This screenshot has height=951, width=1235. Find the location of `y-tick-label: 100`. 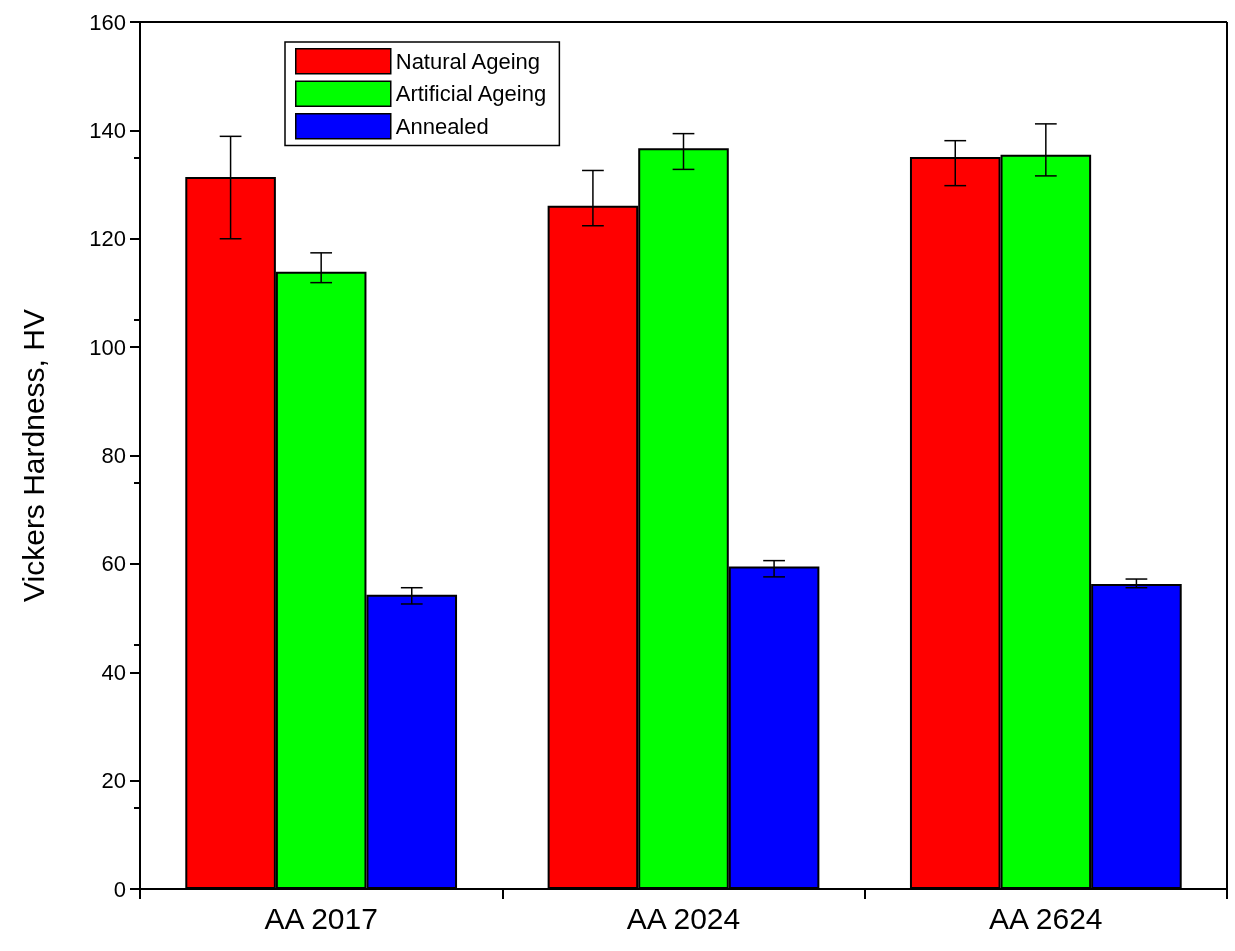

y-tick-label: 100 is located at coordinates (107, 347).